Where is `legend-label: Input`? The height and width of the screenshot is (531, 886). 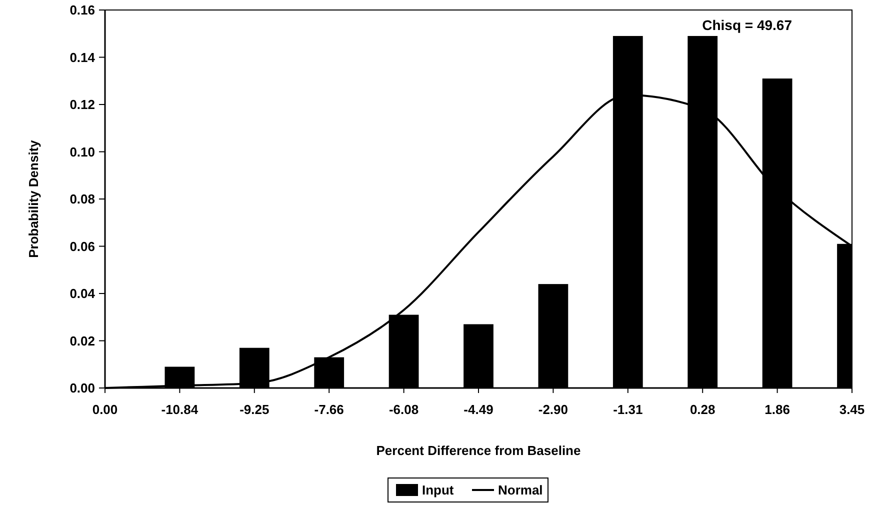
legend-label: Input is located at coordinates (438, 490).